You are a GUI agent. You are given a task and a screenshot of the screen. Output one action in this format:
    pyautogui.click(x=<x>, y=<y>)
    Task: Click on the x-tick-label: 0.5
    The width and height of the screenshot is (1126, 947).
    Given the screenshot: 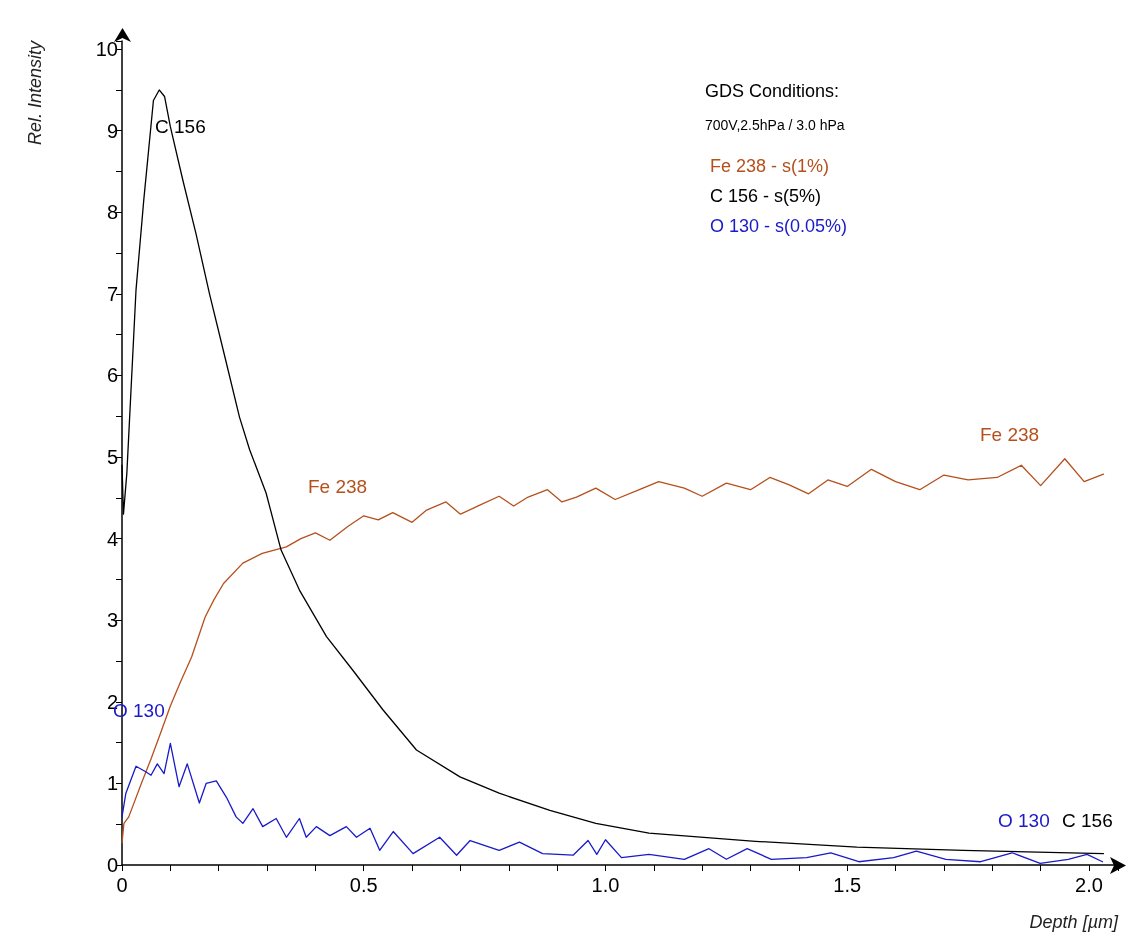 What is the action you would take?
    pyautogui.click(x=363, y=885)
    